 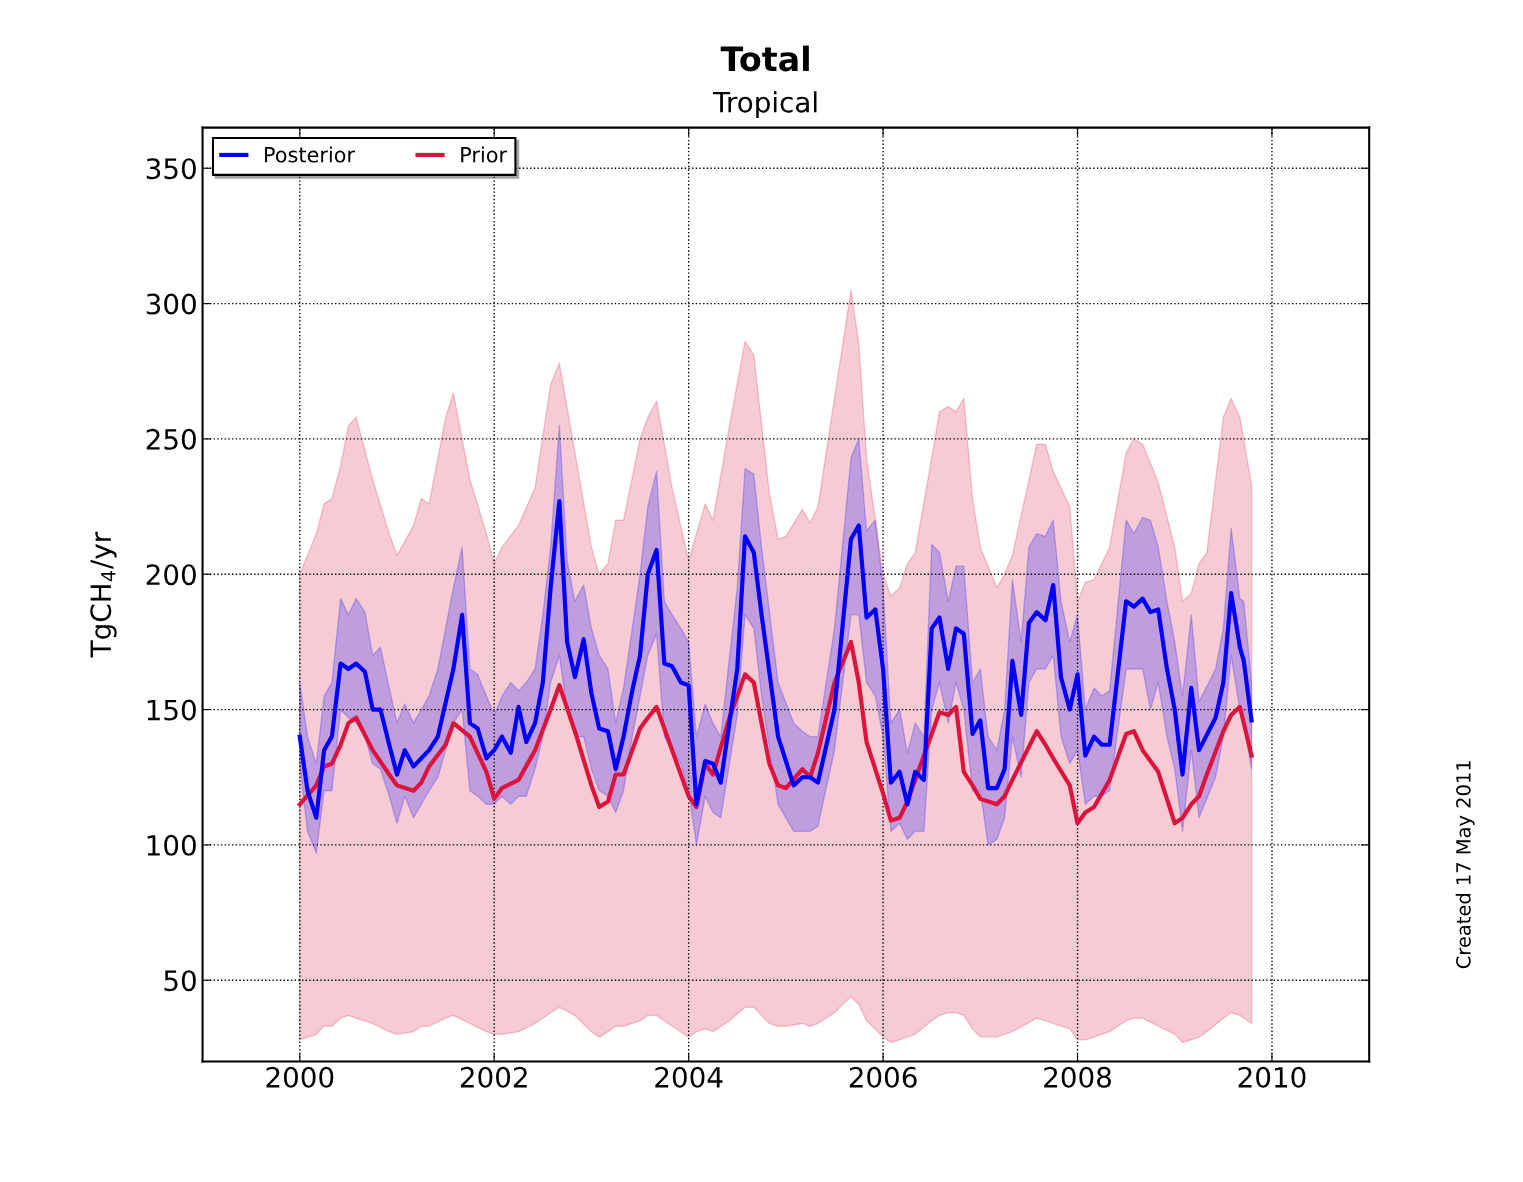 What do you see at coordinates (493, 1077) in the screenshot?
I see `x-tick-label: 2002` at bounding box center [493, 1077].